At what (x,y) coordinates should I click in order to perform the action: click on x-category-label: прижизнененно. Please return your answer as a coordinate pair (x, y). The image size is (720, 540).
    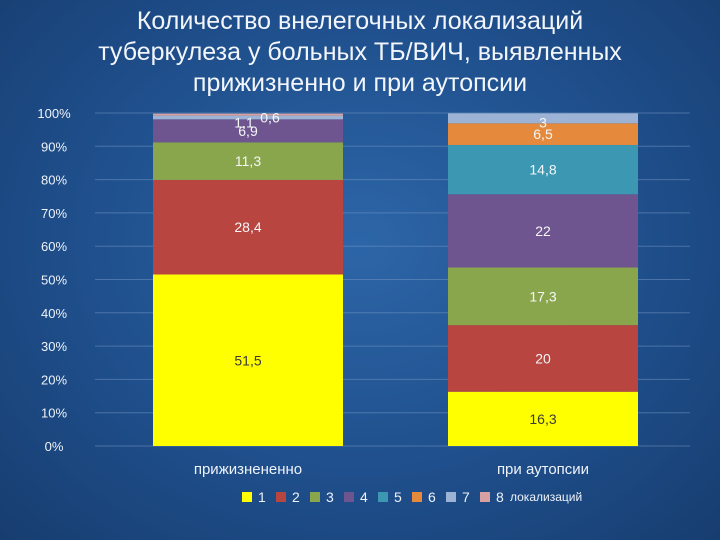
    Looking at the image, I should click on (248, 469).